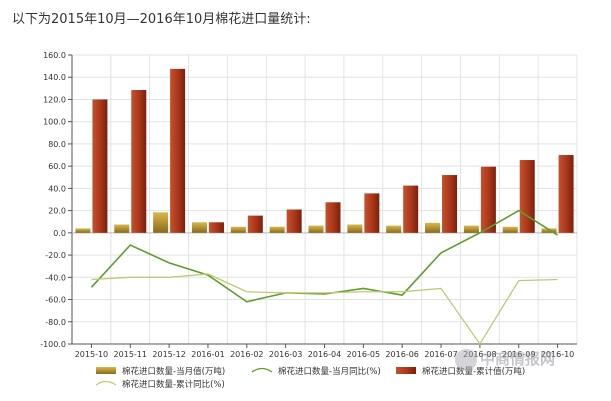  I want to click on y-tick-label: 100.0, so click(54, 122).